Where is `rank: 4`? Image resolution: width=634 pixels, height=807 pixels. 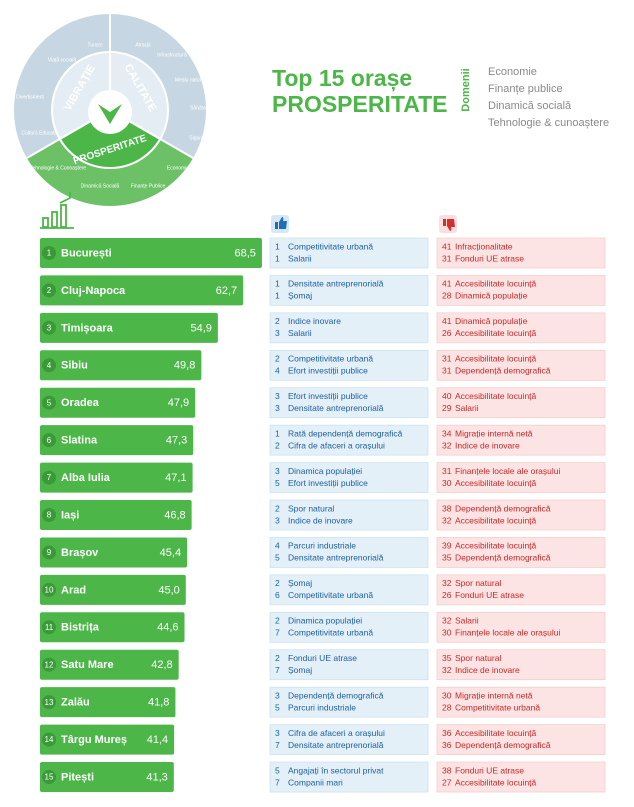
rank: 4 is located at coordinates (49, 365).